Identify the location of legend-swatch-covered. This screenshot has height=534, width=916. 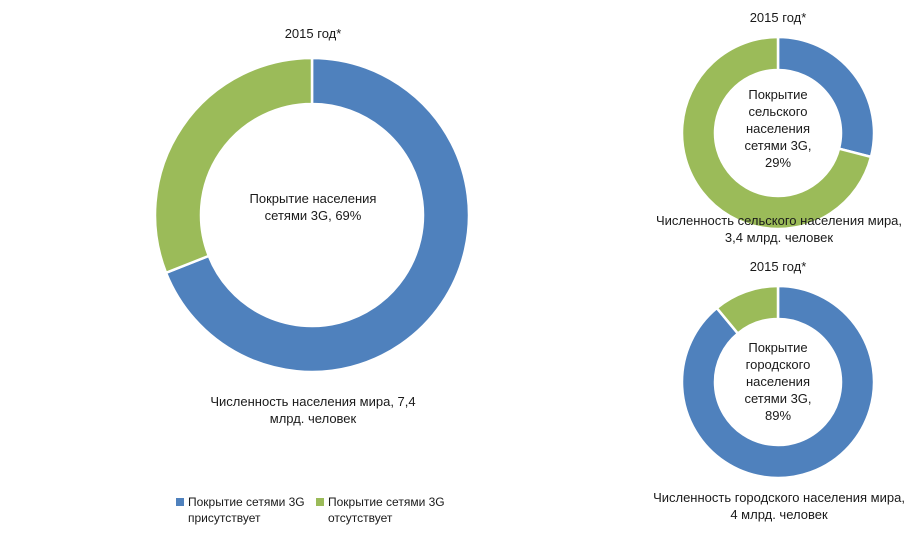
(180, 502).